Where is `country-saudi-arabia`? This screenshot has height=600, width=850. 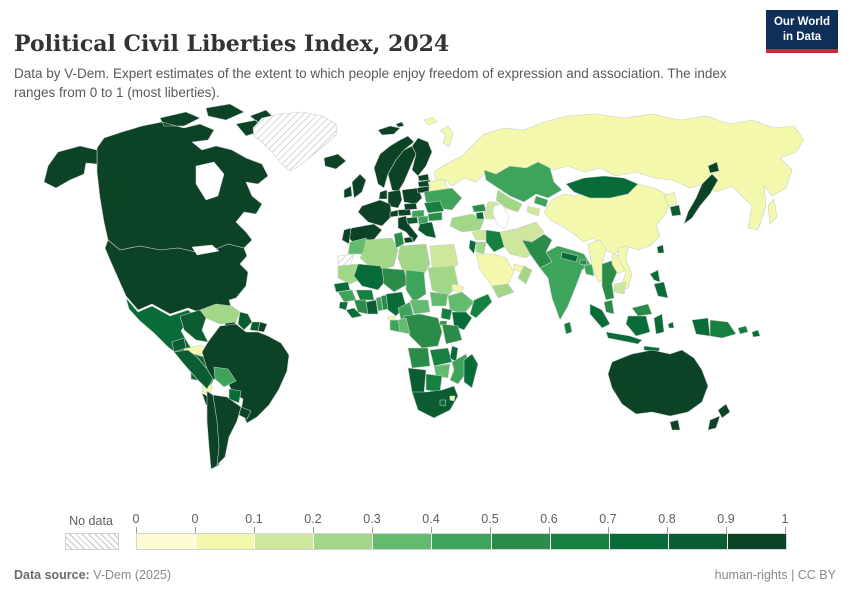 country-saudi-arabia is located at coordinates (495, 270).